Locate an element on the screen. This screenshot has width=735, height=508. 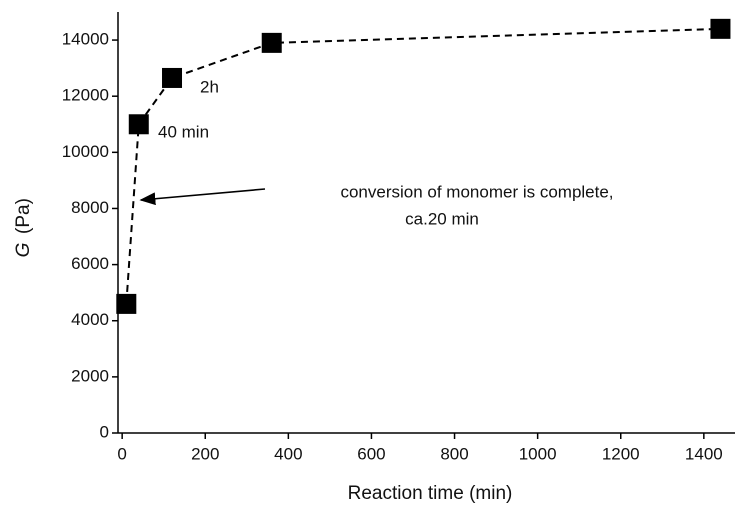
x-tick-label: 200 is located at coordinates (205, 453).